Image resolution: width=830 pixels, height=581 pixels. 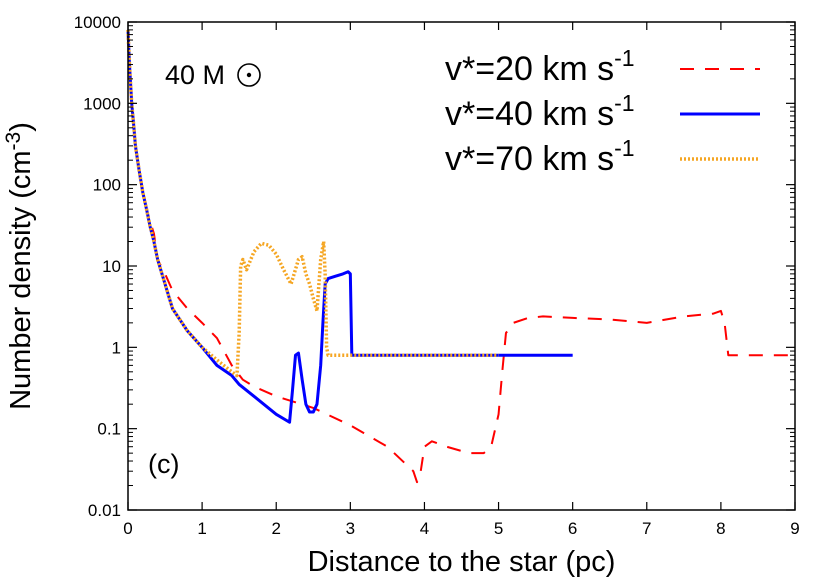 I want to click on y-axis-title-sup: -3, so click(x=13, y=141).